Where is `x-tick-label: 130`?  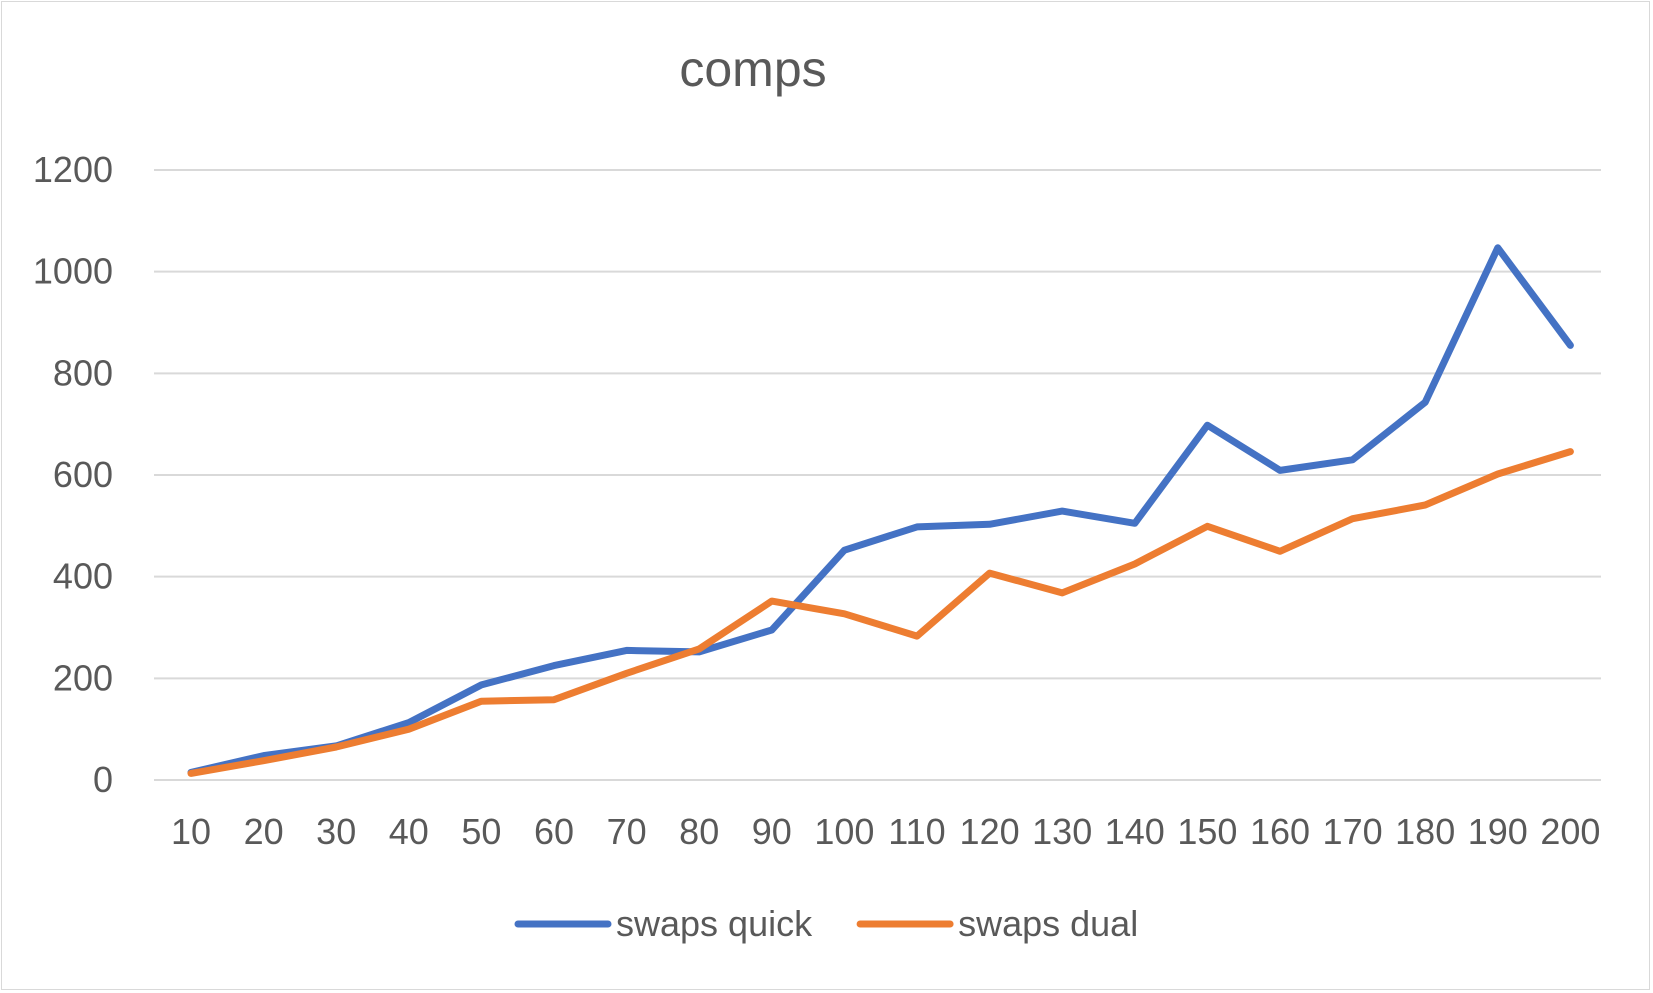 x-tick-label: 130 is located at coordinates (1062, 831).